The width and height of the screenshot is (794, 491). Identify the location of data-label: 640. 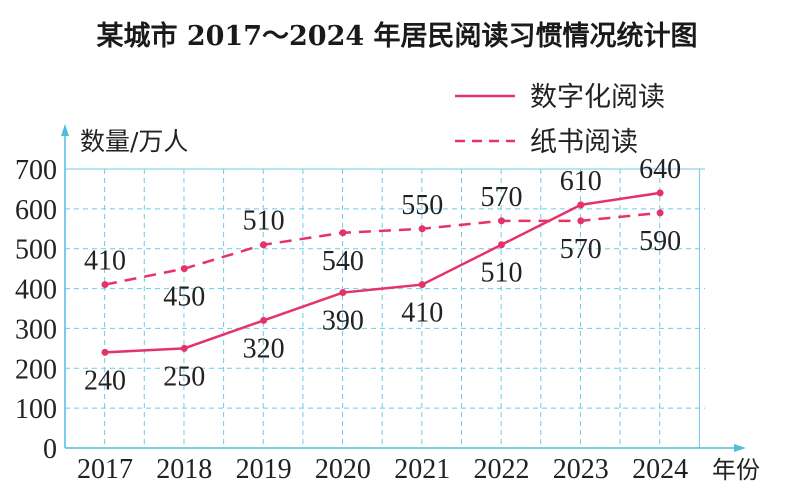
(660, 169).